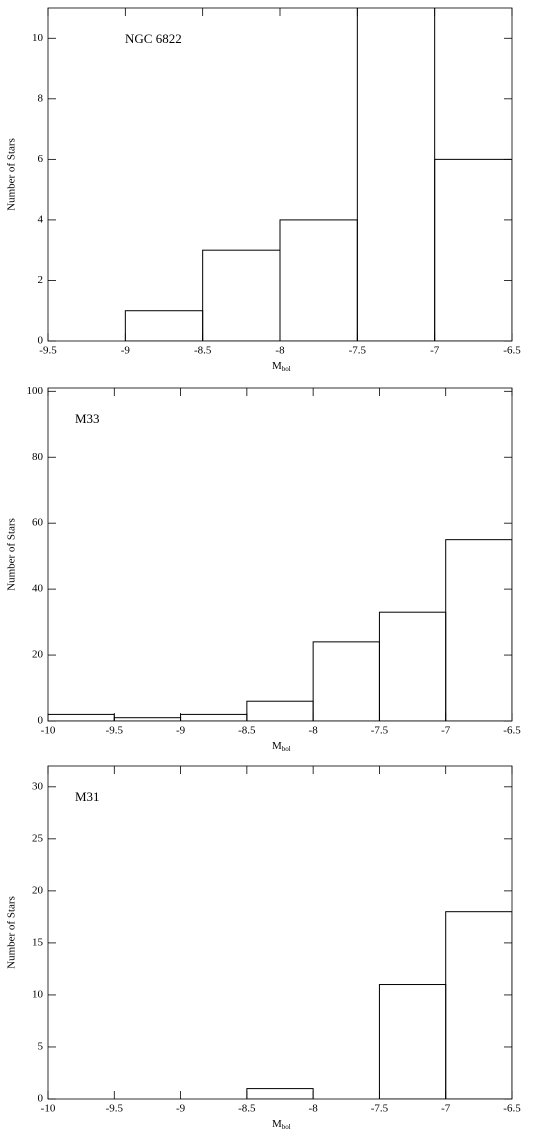 Image resolution: width=560 pixels, height=1136 pixels. What do you see at coordinates (87, 418) in the screenshot?
I see `panel-title: M33` at bounding box center [87, 418].